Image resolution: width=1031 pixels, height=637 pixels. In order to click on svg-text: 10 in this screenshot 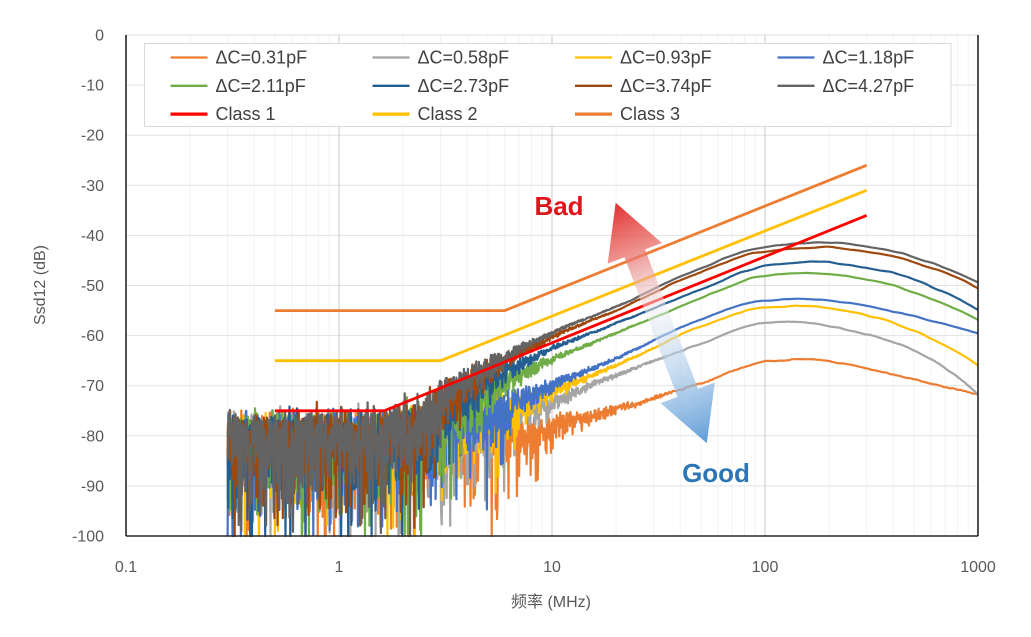, I will do `click(552, 567)`.